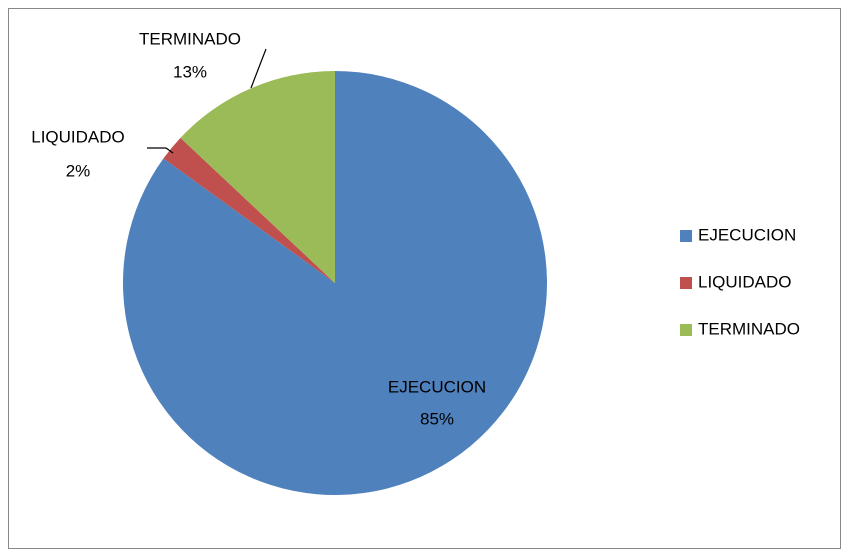 This screenshot has width=849, height=558. I want to click on data-label-category: LIQUIDADO, so click(78, 136).